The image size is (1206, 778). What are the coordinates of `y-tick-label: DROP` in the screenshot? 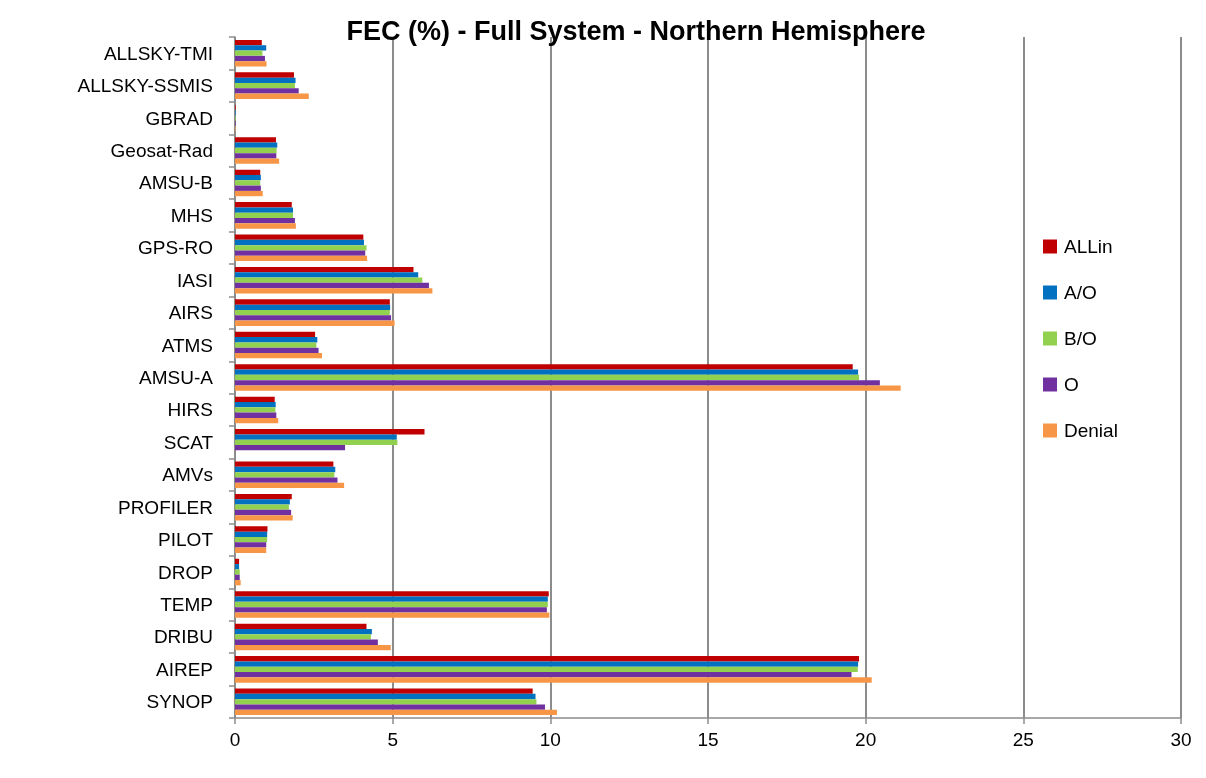 It's located at (185, 572).